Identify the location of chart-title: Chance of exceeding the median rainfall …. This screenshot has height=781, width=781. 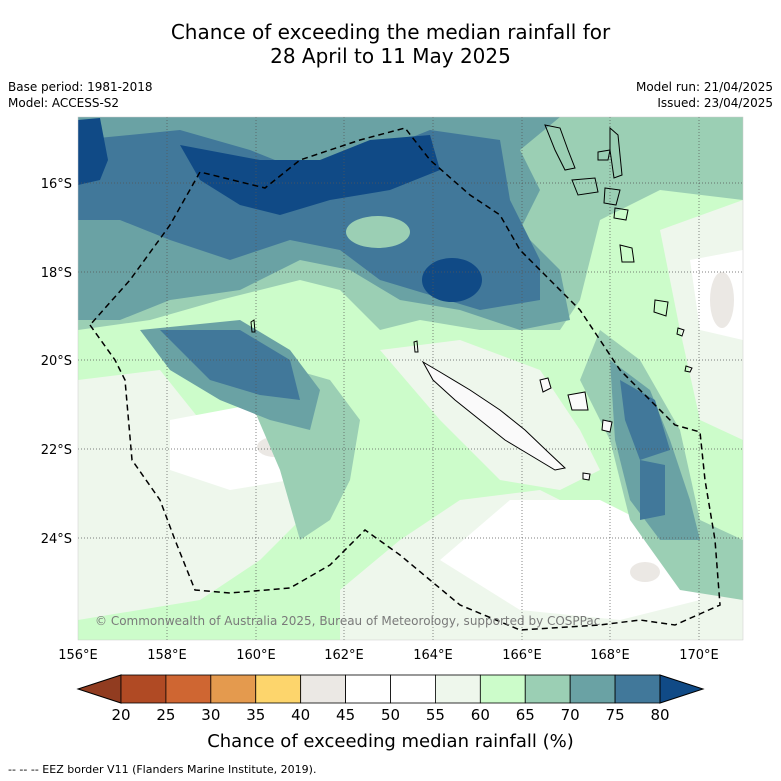
(390, 44).